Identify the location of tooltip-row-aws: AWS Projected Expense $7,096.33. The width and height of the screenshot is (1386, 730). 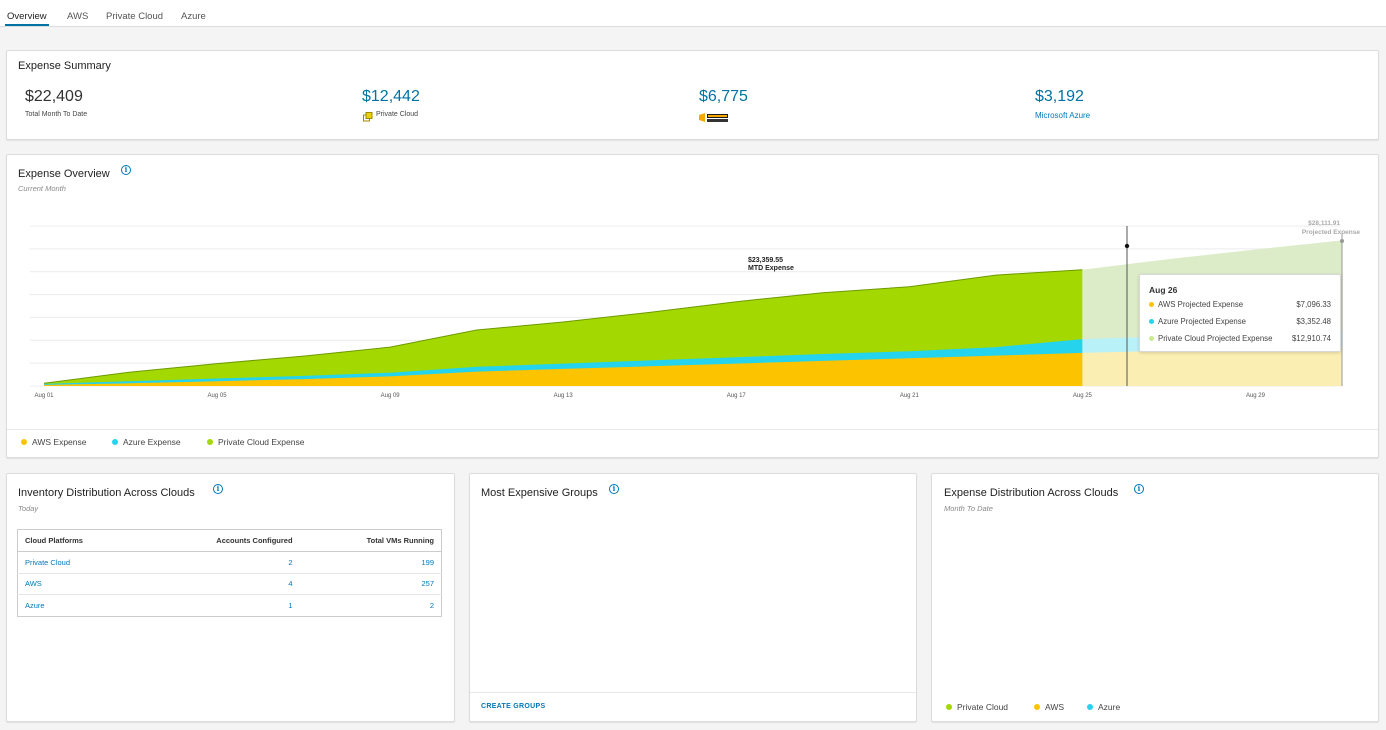
(1240, 304).